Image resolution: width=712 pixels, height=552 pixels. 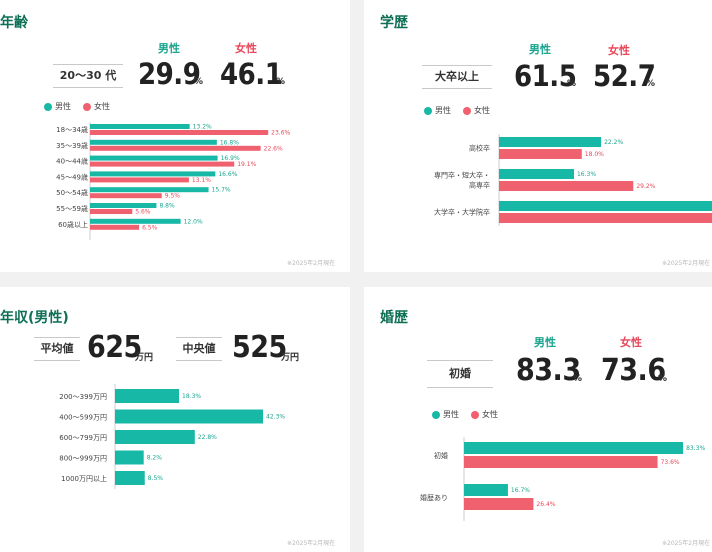 I want to click on income-median-unit: 万円, so click(x=290, y=358).